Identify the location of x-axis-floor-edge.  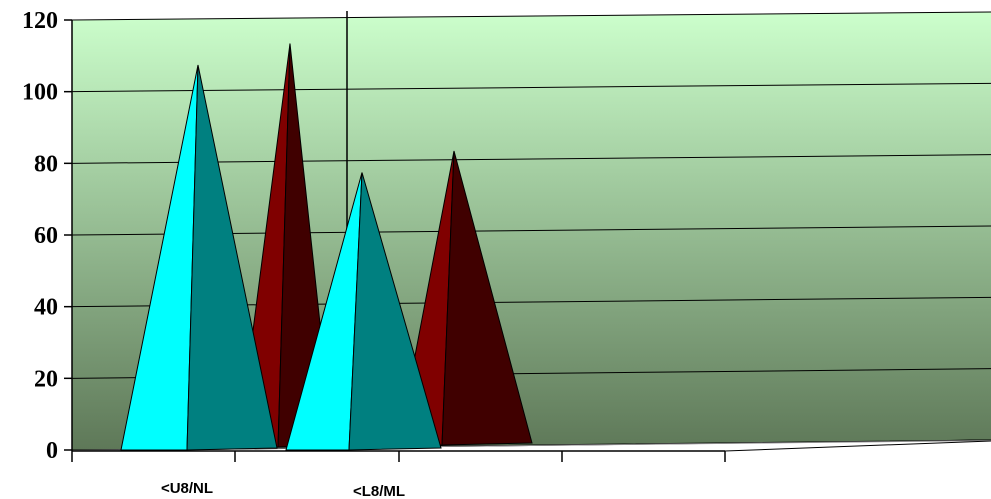
(857, 446).